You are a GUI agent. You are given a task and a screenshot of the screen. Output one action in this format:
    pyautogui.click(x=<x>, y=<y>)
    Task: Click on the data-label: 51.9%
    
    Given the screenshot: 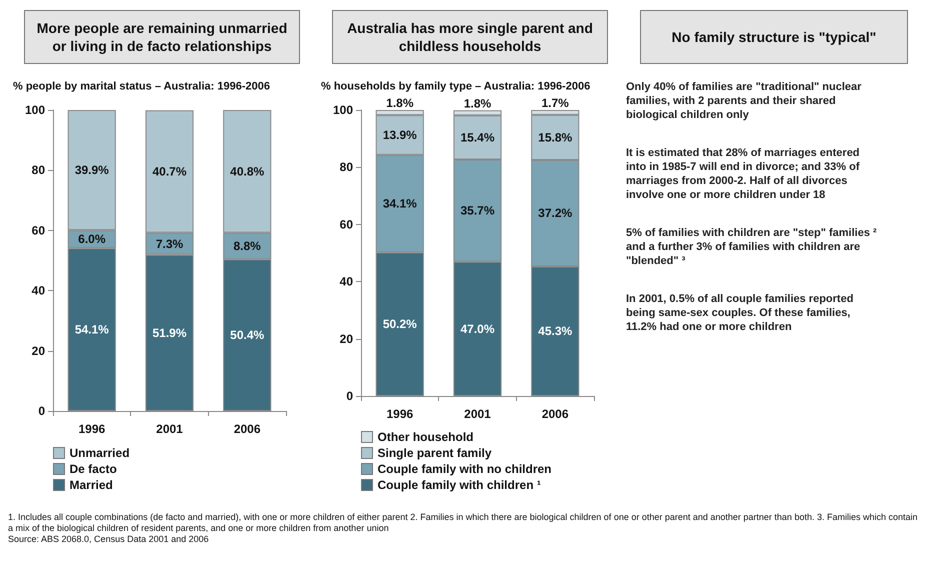 What is the action you would take?
    pyautogui.click(x=169, y=333)
    